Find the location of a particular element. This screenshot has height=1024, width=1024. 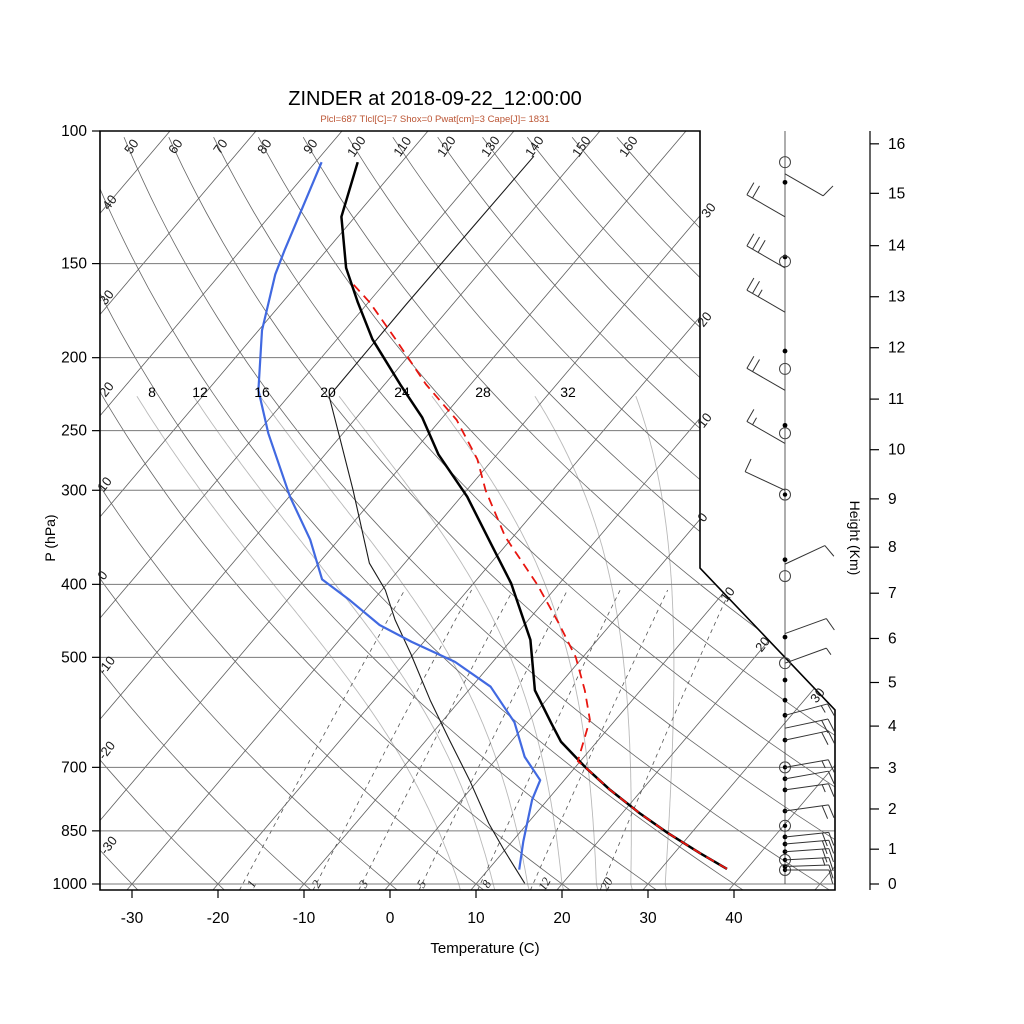

svg-text: 70 is located at coordinates (220, 146).